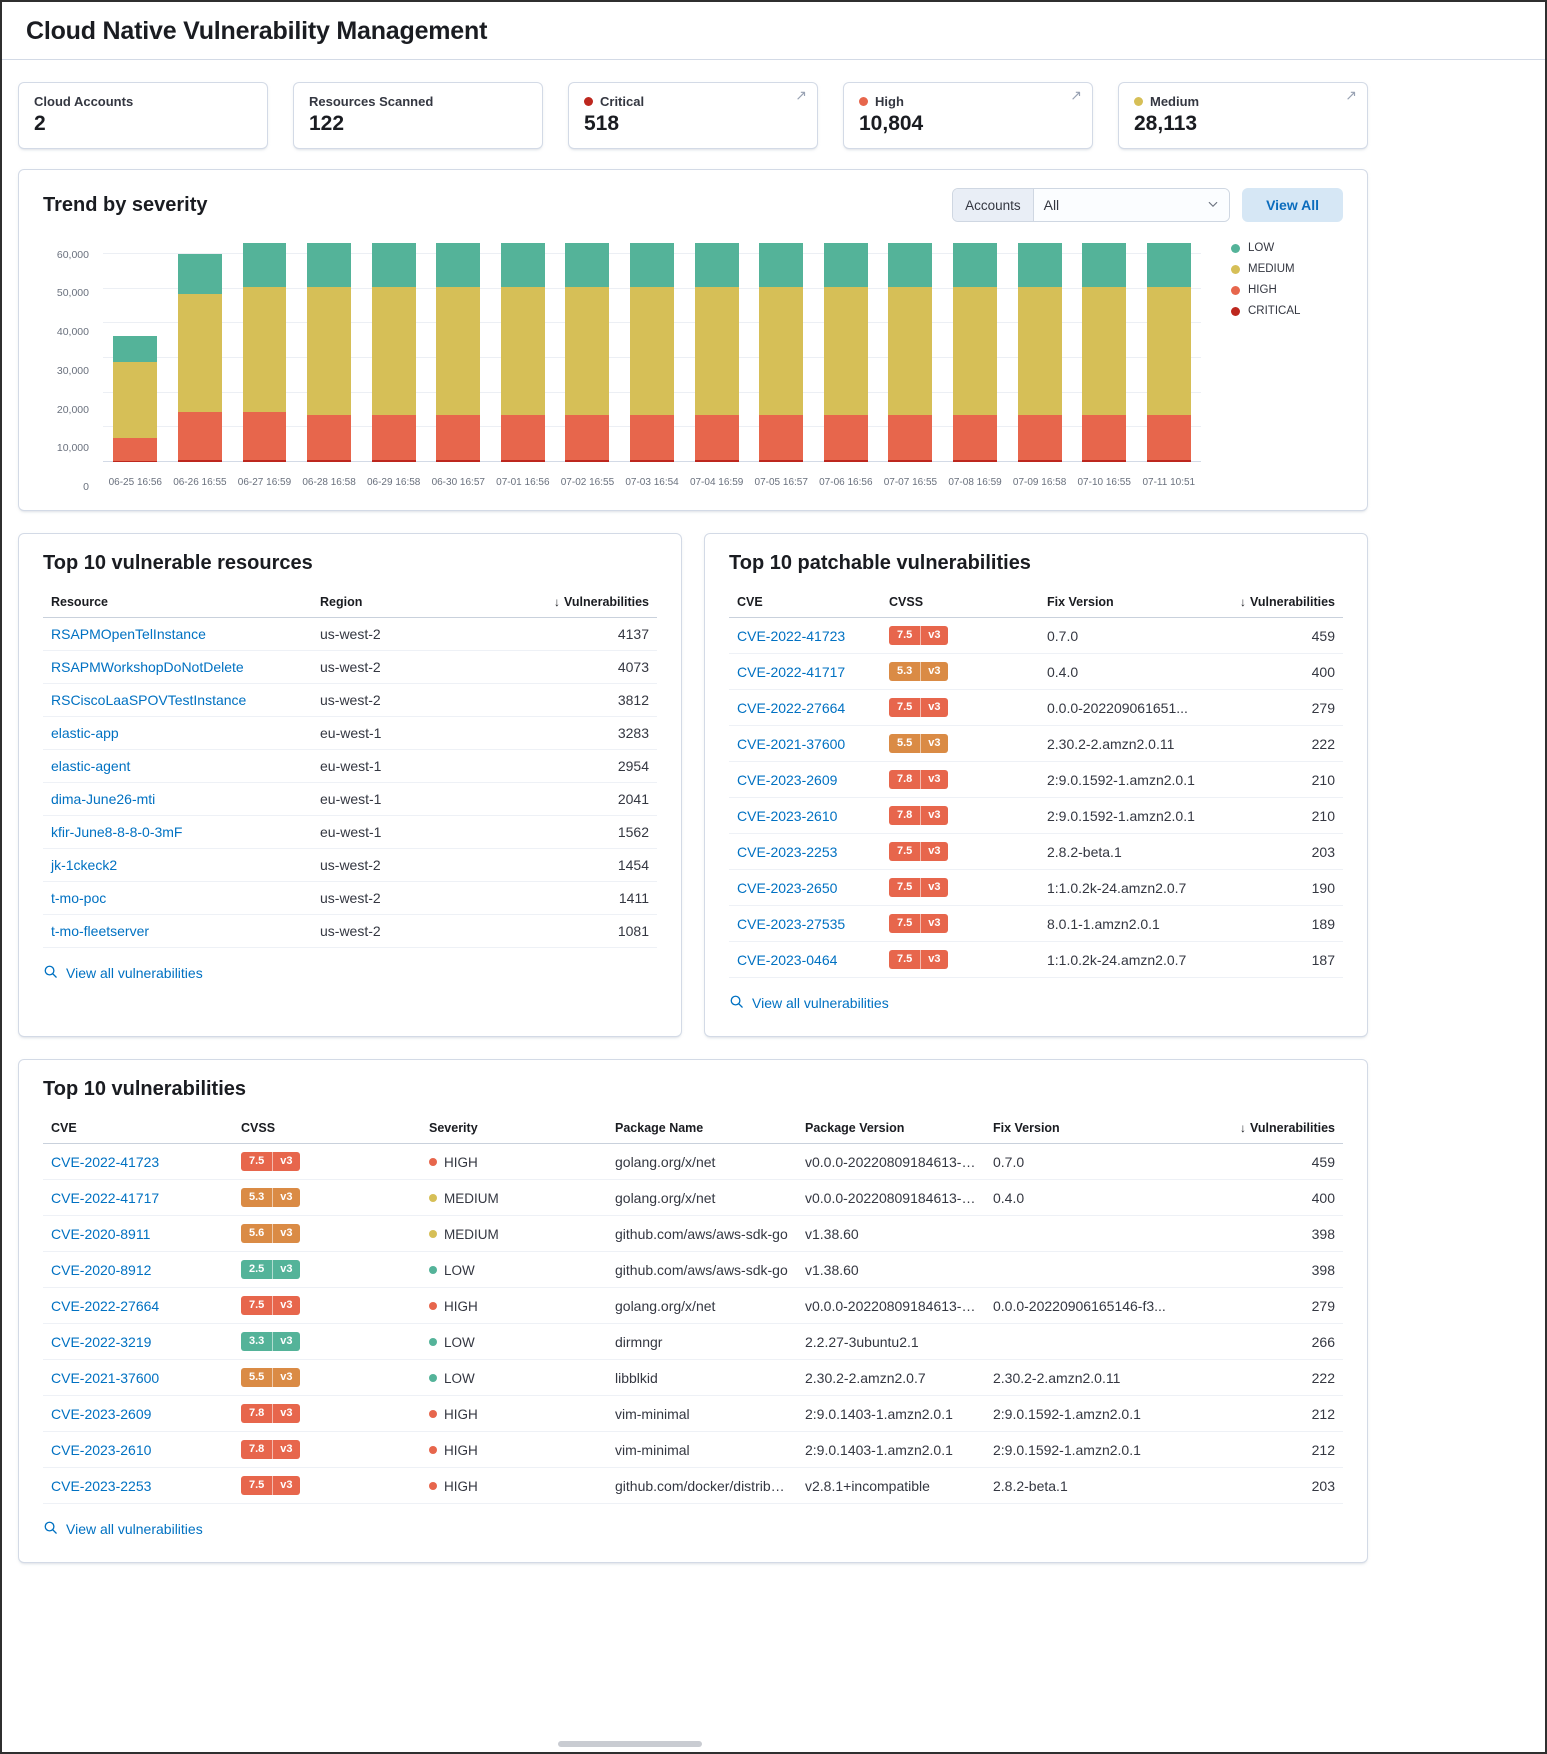  What do you see at coordinates (975, 482) in the screenshot?
I see `x-axis-label: 07-08 16:59` at bounding box center [975, 482].